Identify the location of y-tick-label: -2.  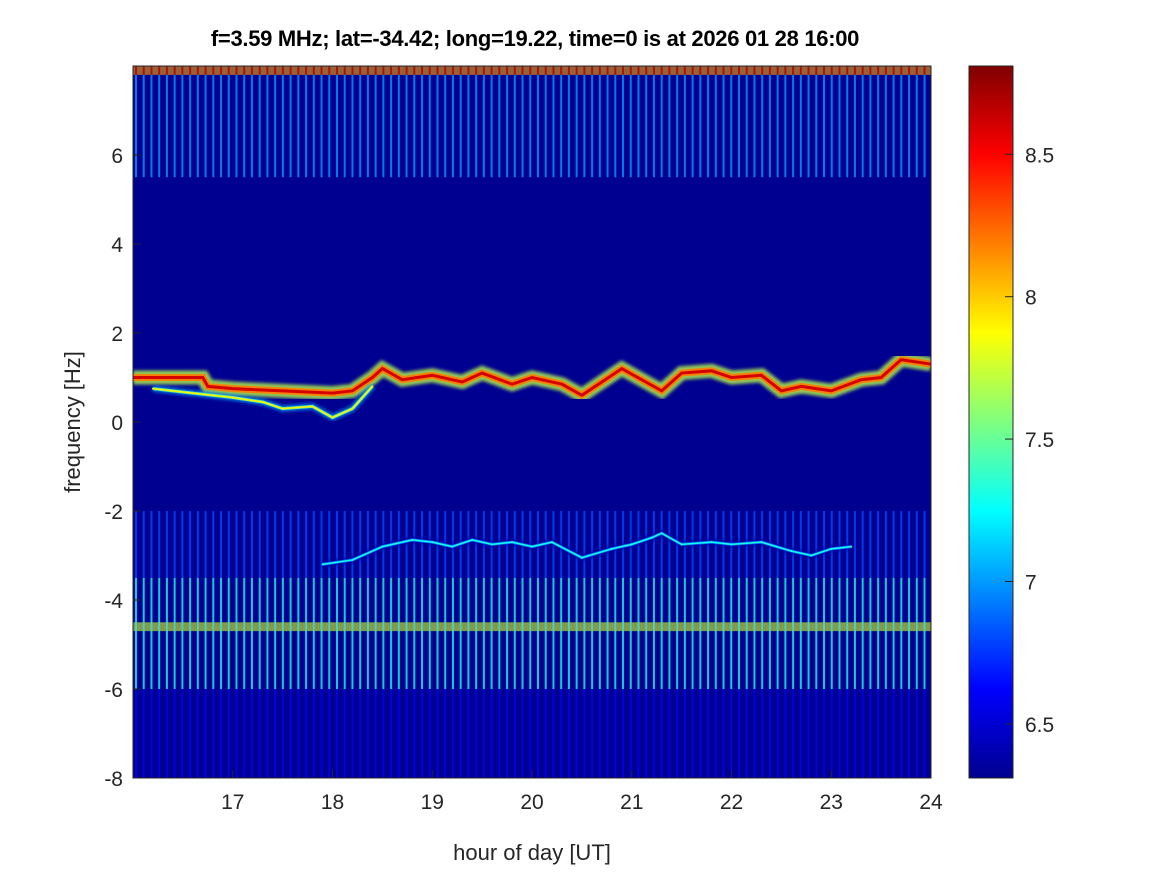
(113, 512).